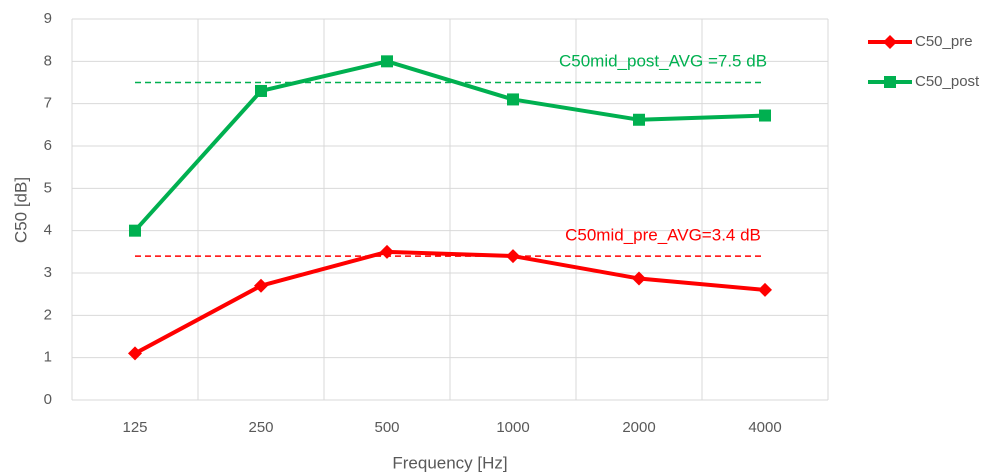 This screenshot has width=1002, height=476. What do you see at coordinates (48, 60) in the screenshot?
I see `y-tick-label: 8` at bounding box center [48, 60].